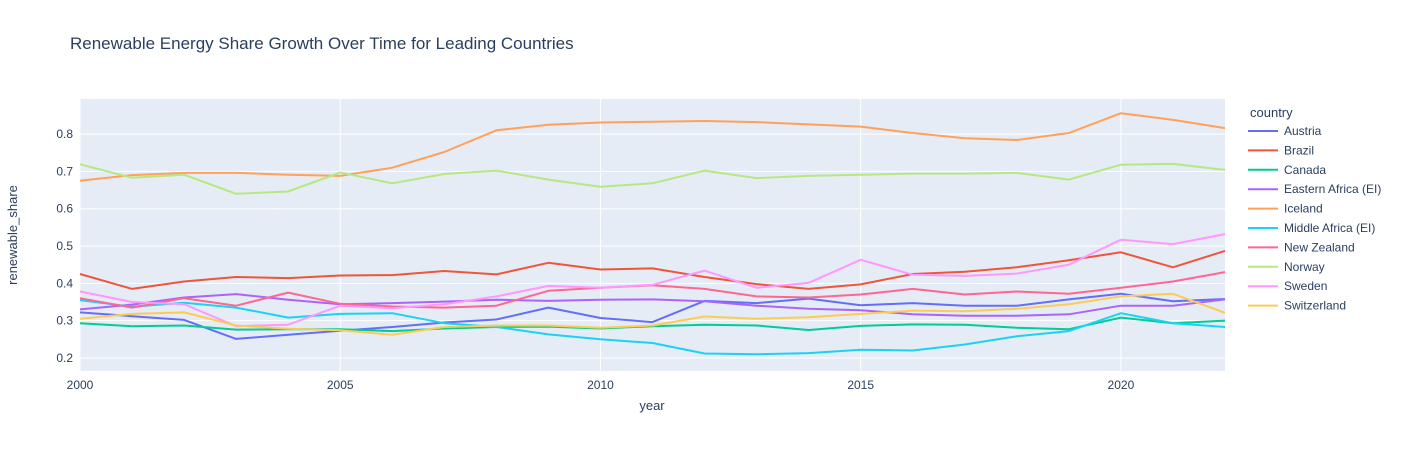 The width and height of the screenshot is (1417, 450). What do you see at coordinates (1303, 131) in the screenshot?
I see `legend-item-label: Austria` at bounding box center [1303, 131].